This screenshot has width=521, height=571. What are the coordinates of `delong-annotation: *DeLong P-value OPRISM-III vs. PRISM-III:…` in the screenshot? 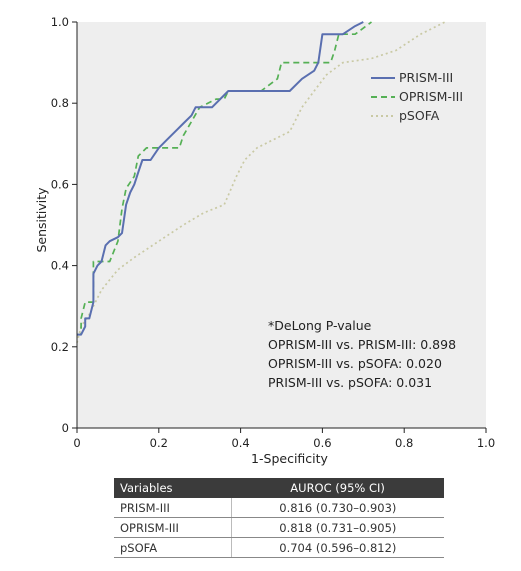 It's located at (362, 354).